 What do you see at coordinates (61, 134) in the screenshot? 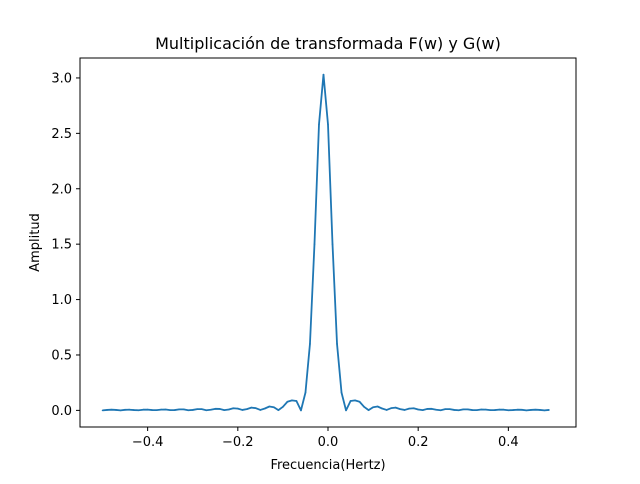
I see `y-tick-label: 2.5` at bounding box center [61, 134].